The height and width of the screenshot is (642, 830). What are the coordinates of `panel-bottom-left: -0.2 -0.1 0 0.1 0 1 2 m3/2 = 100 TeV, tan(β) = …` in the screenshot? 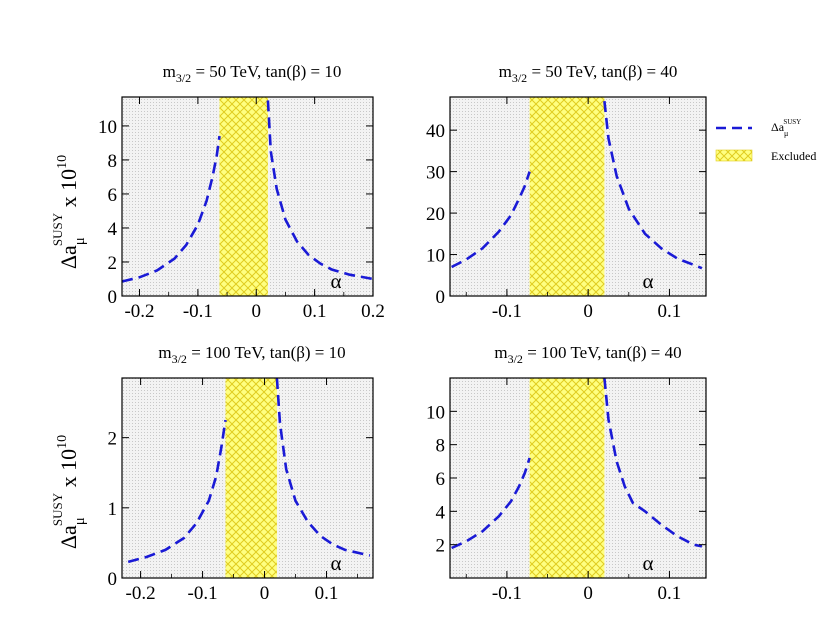 It's located at (241, 473).